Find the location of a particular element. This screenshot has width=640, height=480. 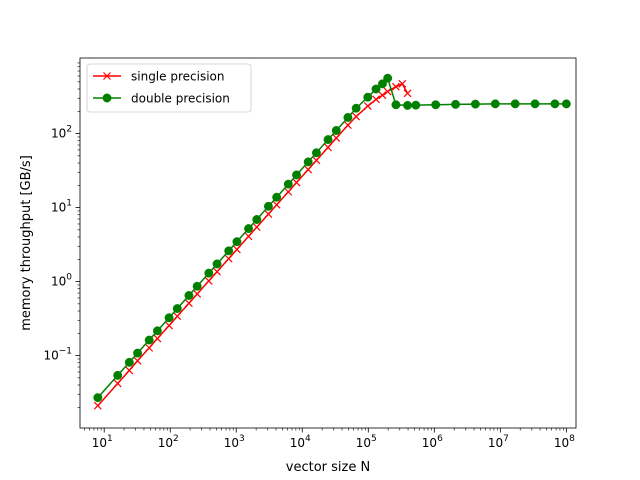

x-tick-label: 10⁷ is located at coordinates (498, 442).